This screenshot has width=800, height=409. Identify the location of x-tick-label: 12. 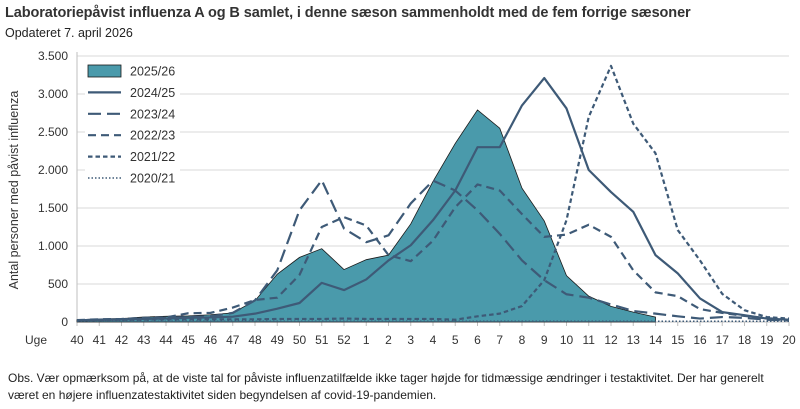
(611, 340).